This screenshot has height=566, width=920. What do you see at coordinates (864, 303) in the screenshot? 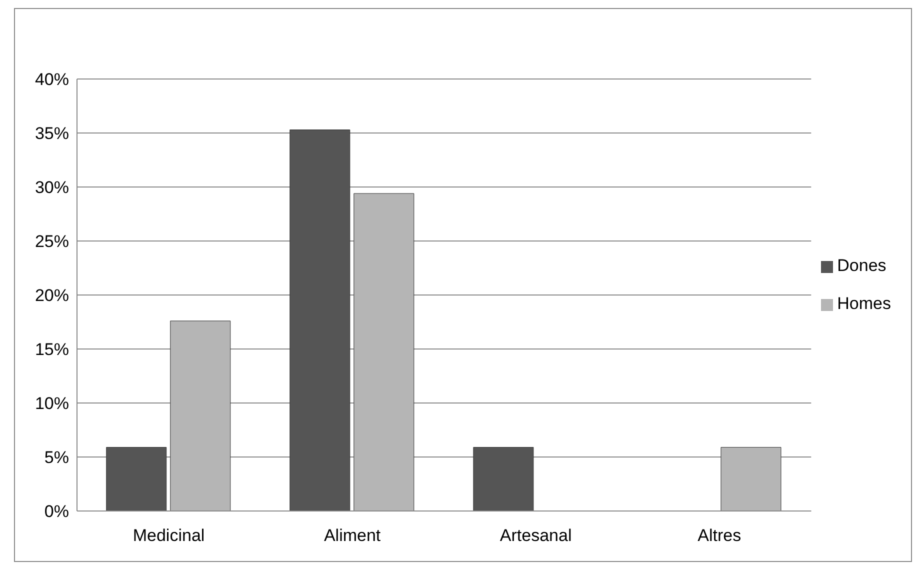
I see `legend-label: Homes` at bounding box center [864, 303].